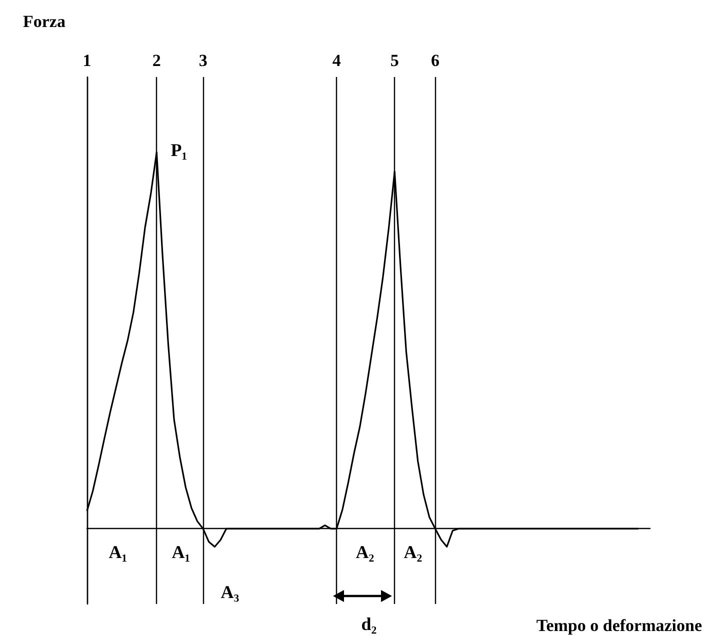 The height and width of the screenshot is (643, 721). Describe the element at coordinates (435, 60) in the screenshot. I see `x-tick-label: 6` at that location.